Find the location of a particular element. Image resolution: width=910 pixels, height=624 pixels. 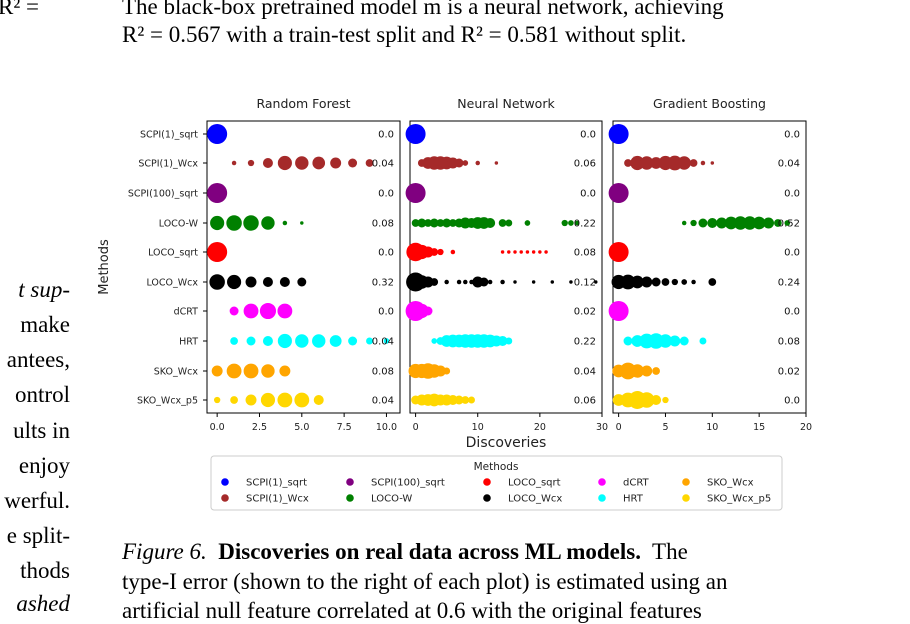

left-column-line: werful. is located at coordinates (37, 500).